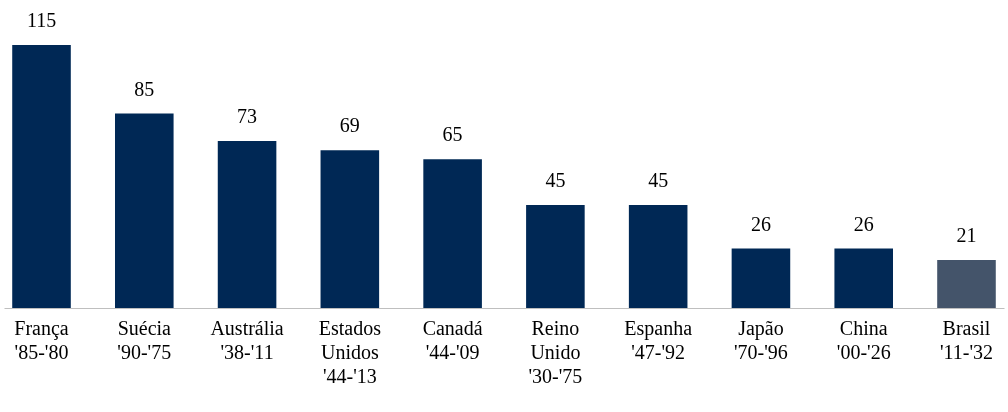 This screenshot has height=412, width=1008. What do you see at coordinates (555, 351) in the screenshot?
I see `x-tick-label: Reino Unido '30-'75` at bounding box center [555, 351].